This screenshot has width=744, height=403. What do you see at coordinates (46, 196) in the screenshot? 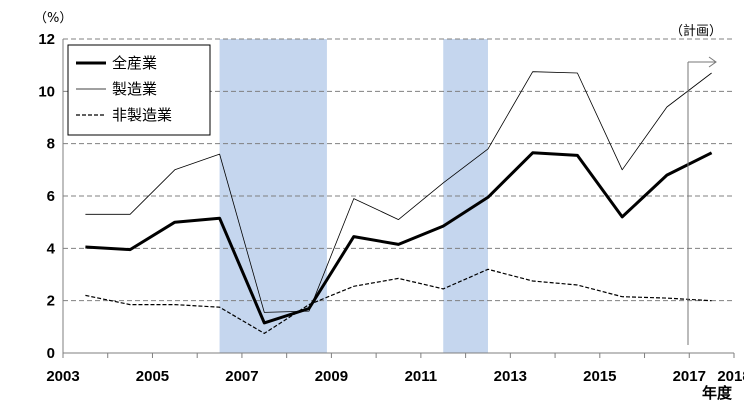
I see `y-tick-labels: 0 2 4 6 8 10 12` at bounding box center [46, 196].